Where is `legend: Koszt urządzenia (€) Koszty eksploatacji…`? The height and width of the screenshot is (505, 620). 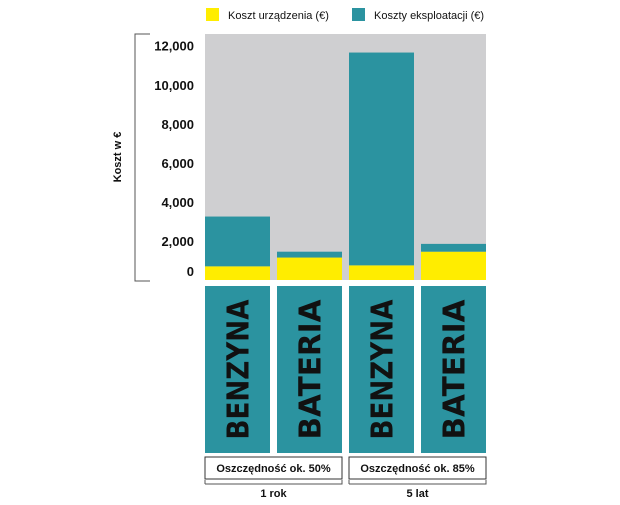
legend: Koszt urządzenia (€) Koszty eksploatacji… is located at coordinates (345, 15).